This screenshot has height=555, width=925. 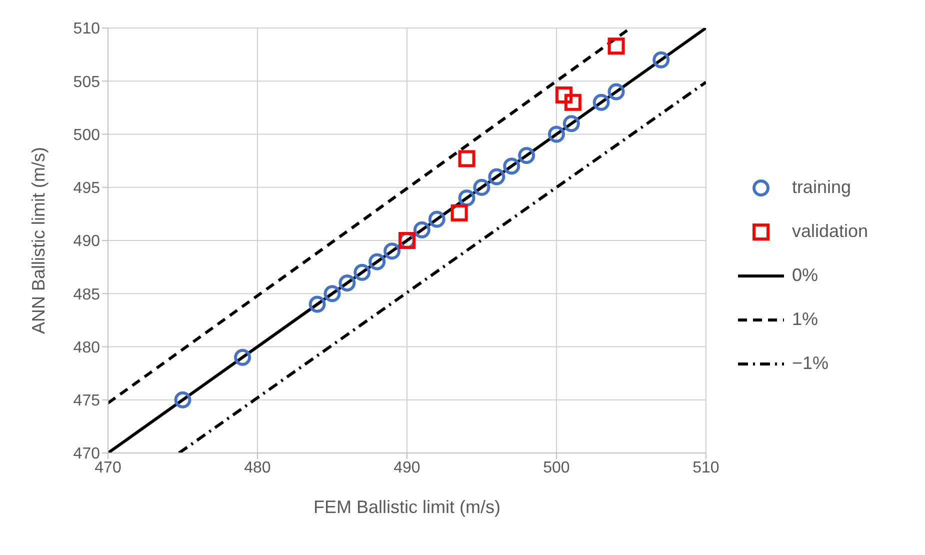 I want to click on legend-label: 0%, so click(x=805, y=275).